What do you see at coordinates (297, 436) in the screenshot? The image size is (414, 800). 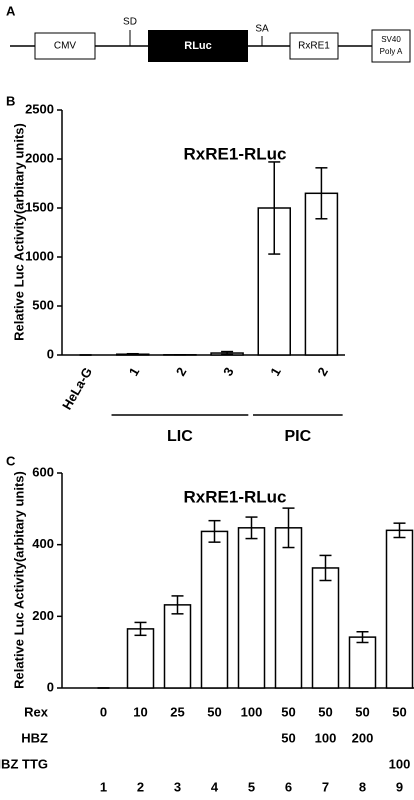 I see `group-label: PIC` at bounding box center [297, 436].